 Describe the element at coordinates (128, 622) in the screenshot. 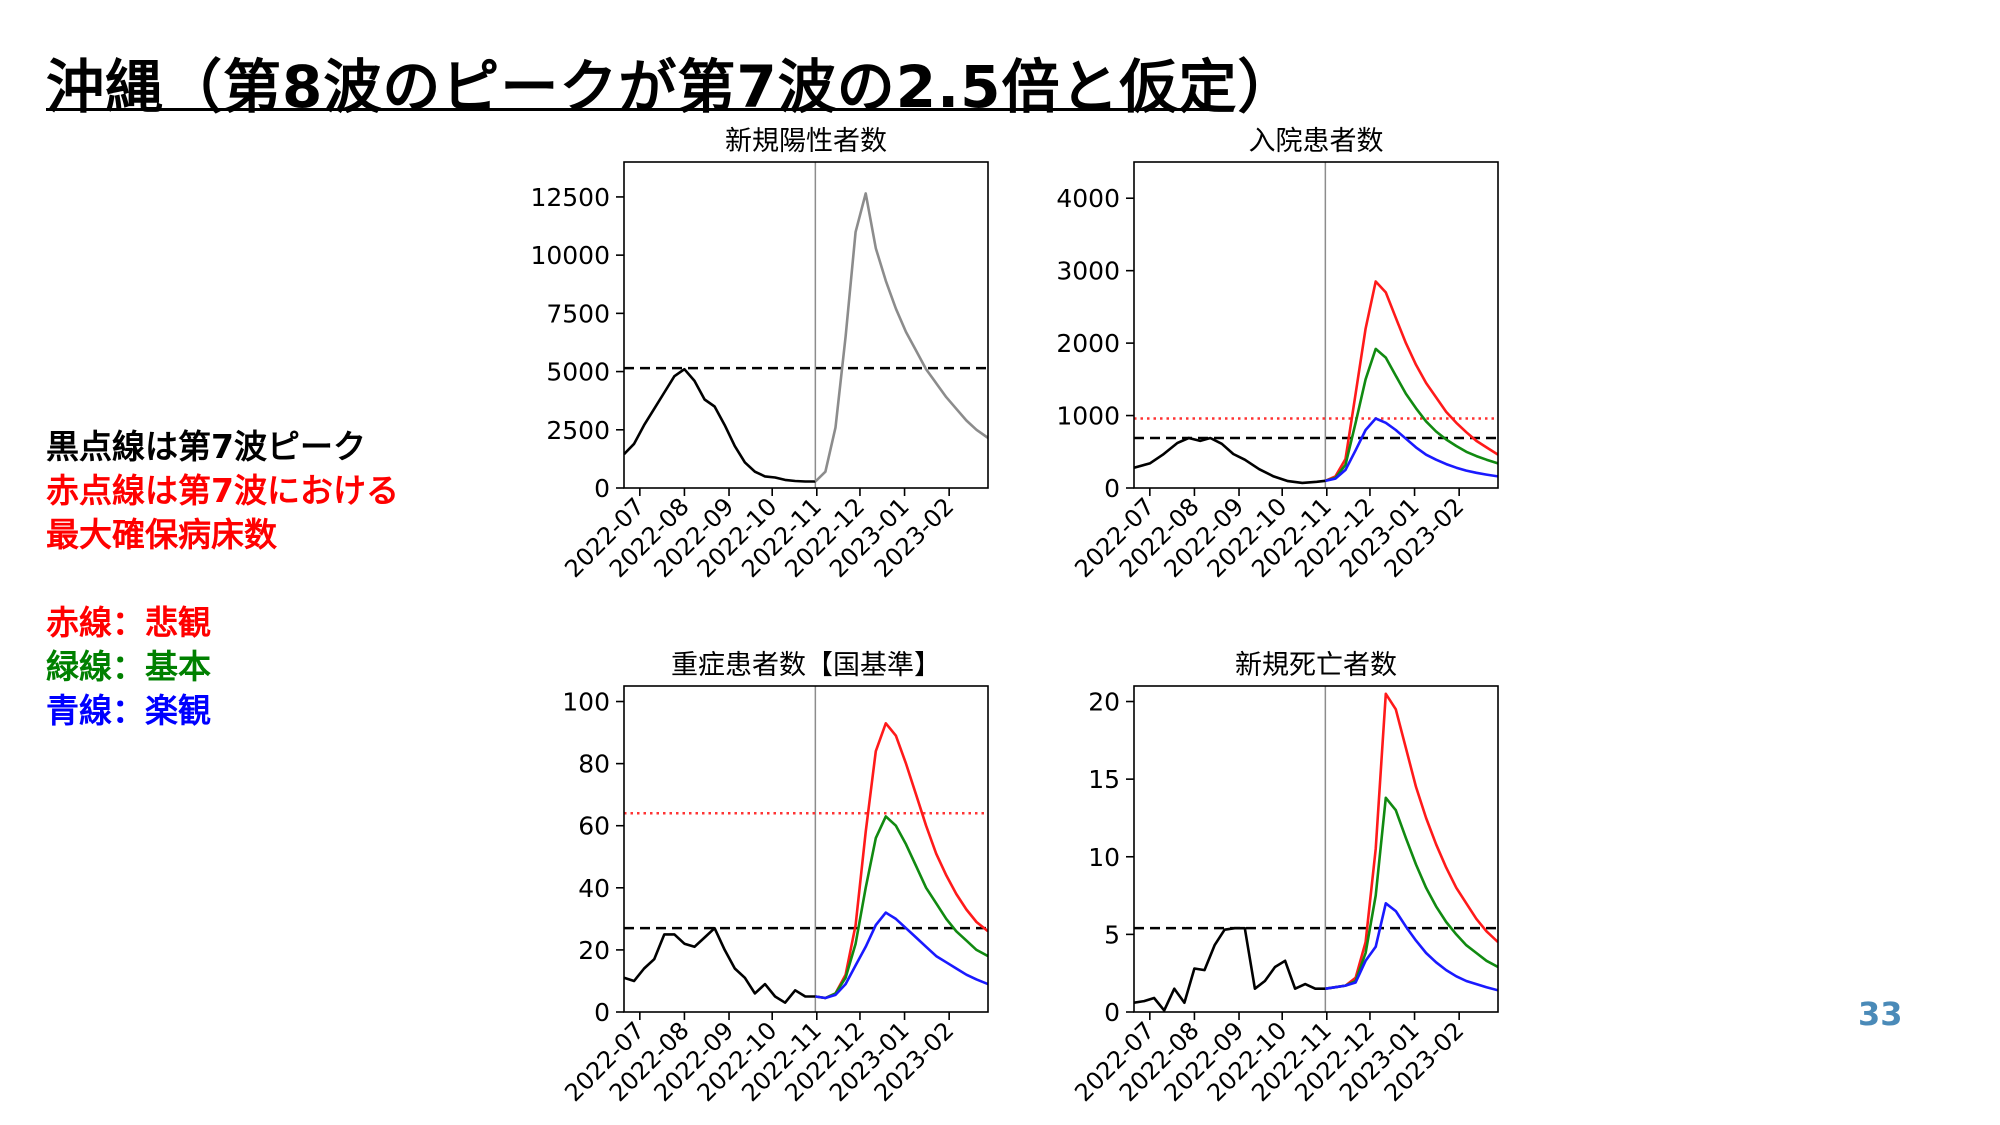

I see `note-pessimistic: 赤線：悲観` at that location.